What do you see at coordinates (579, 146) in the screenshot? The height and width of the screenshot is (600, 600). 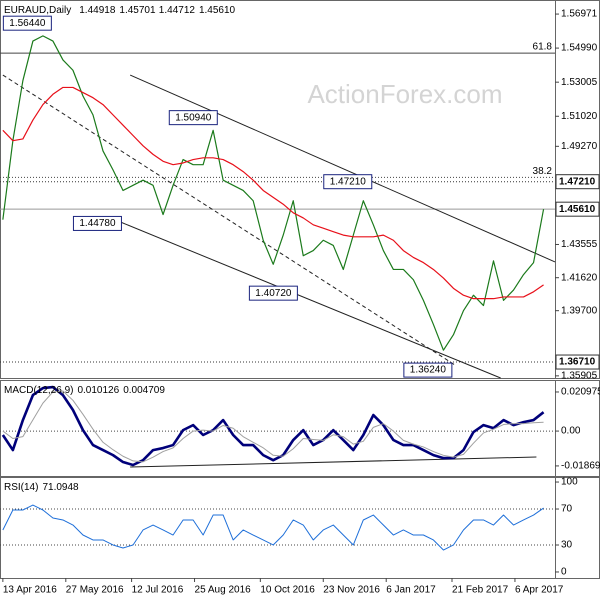 I see `y-tick-label: 1.49270` at bounding box center [579, 146].